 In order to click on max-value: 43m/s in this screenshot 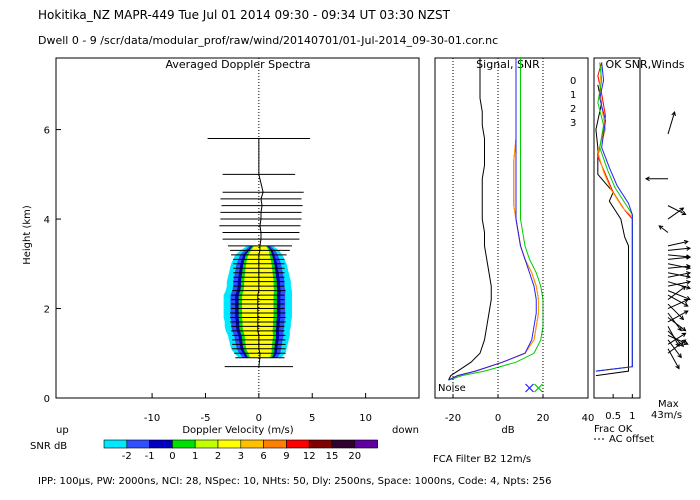, I will do `click(666, 415)`.